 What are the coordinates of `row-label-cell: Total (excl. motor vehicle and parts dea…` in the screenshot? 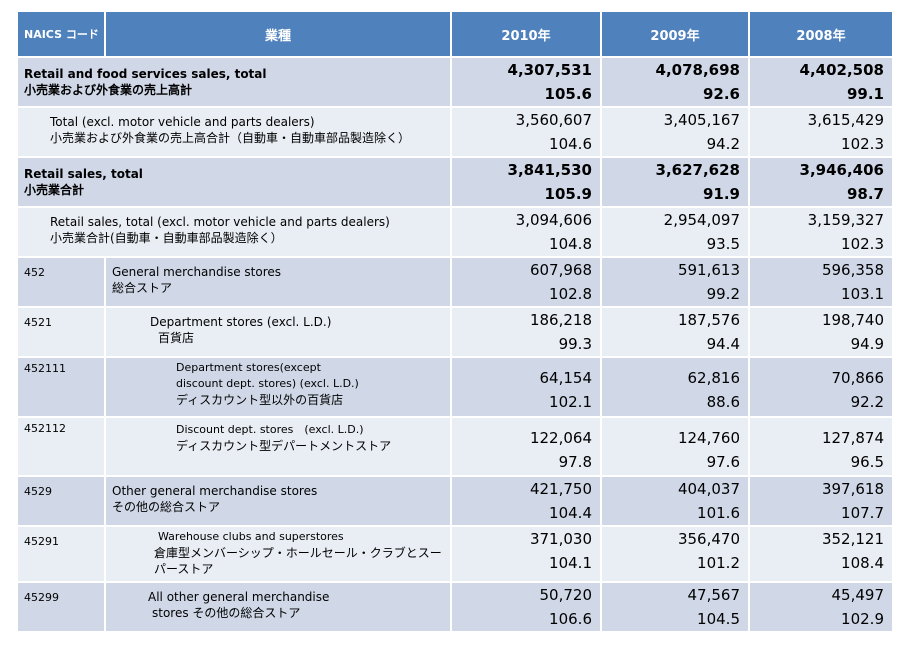 It's located at (234, 132).